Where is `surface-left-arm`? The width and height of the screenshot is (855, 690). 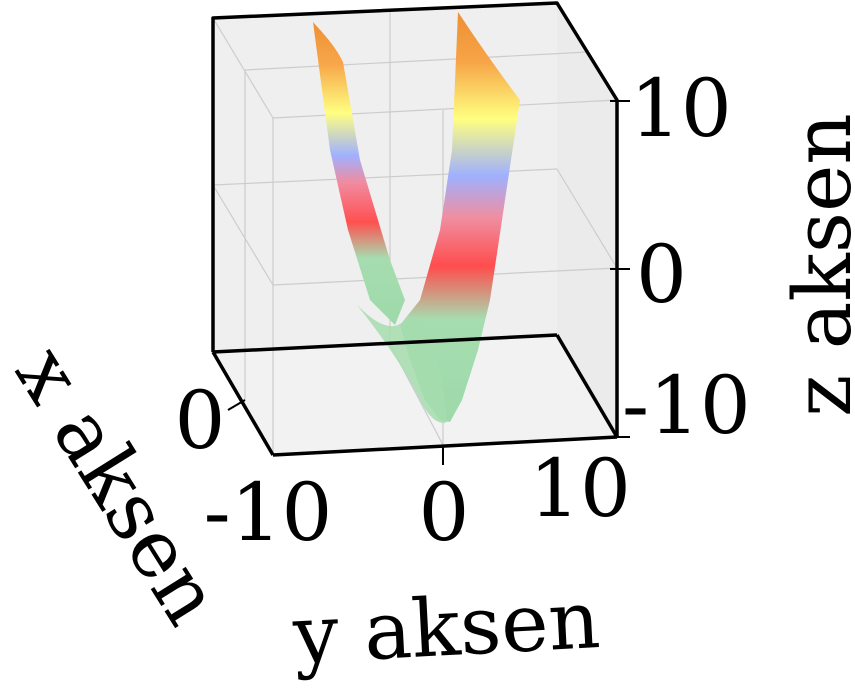
surface-left-arm is located at coordinates (359, 173).